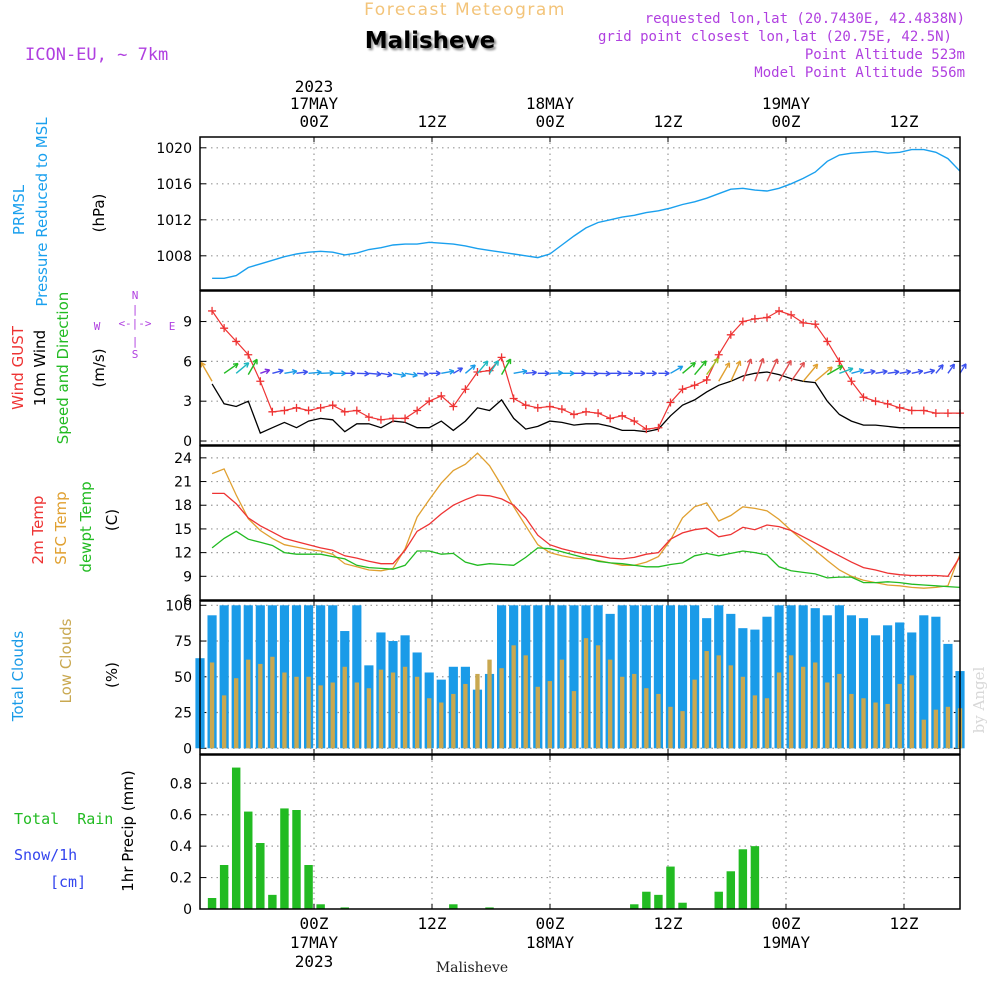 The image size is (1000, 1000). I want to click on y-tick-label: 9, so click(187, 323).